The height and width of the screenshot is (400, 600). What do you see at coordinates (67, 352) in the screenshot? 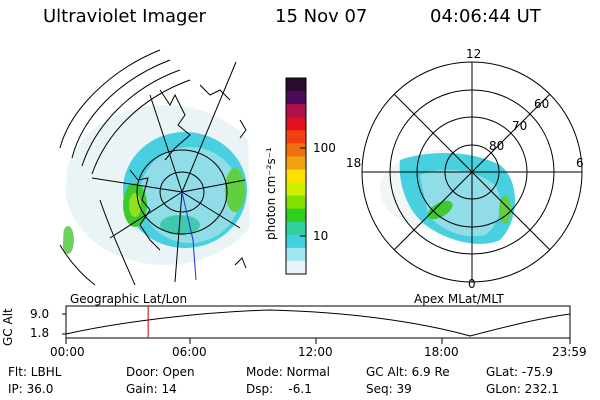
I see `time-tick-0000: 00:00` at bounding box center [67, 352].